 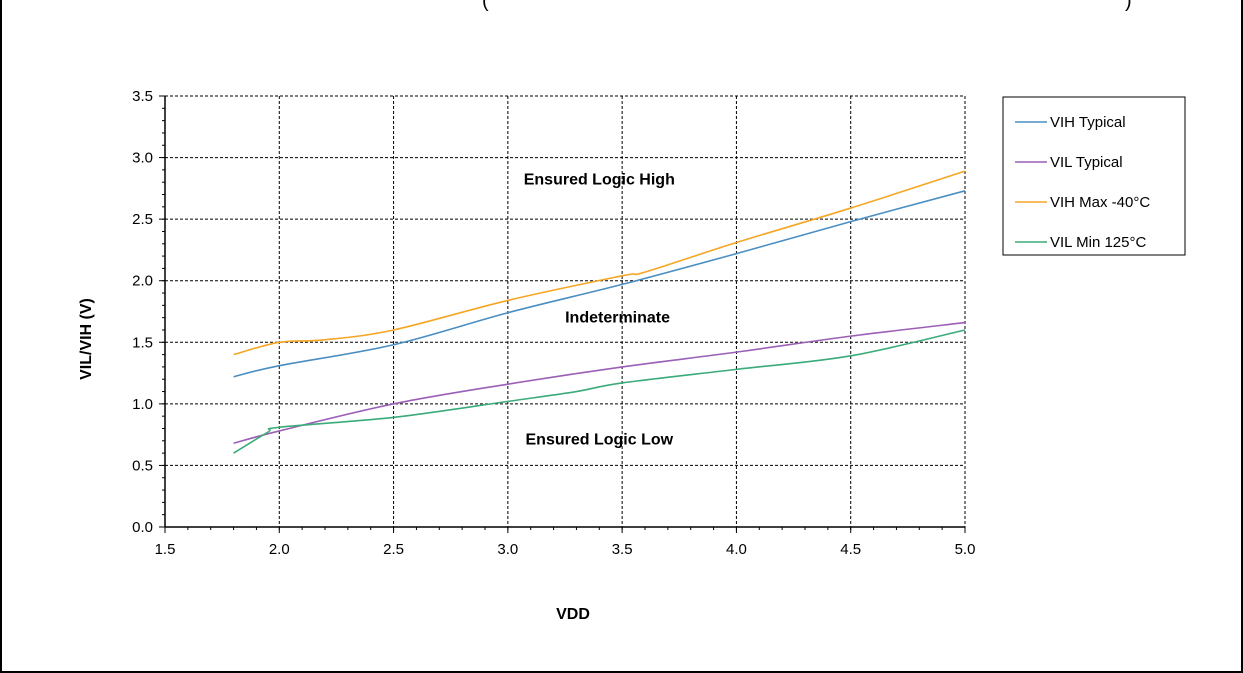 I want to click on legend-box, so click(x=1094, y=176).